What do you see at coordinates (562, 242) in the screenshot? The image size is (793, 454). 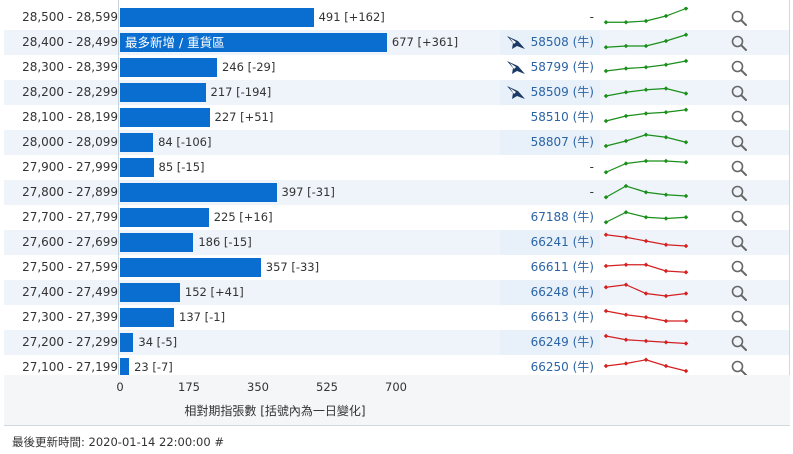 I see `warrant-link: 66241 (牛)` at bounding box center [562, 242].